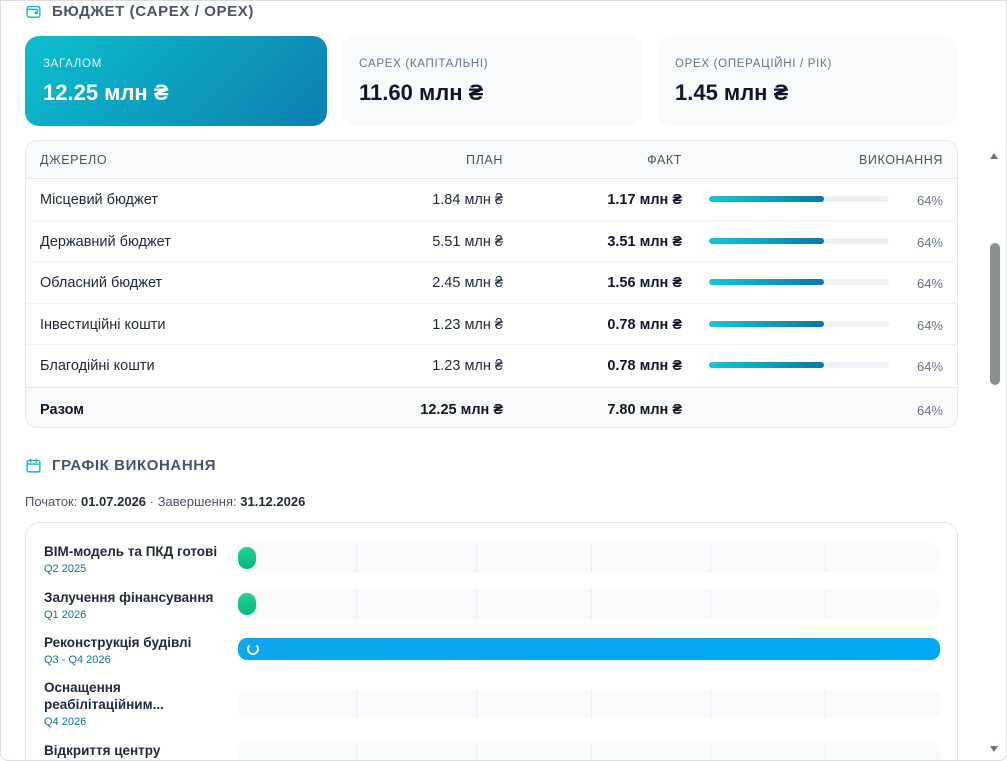 Image resolution: width=1007 pixels, height=761 pixels. I want to click on row-source: Благодійні кошти, so click(97, 366).